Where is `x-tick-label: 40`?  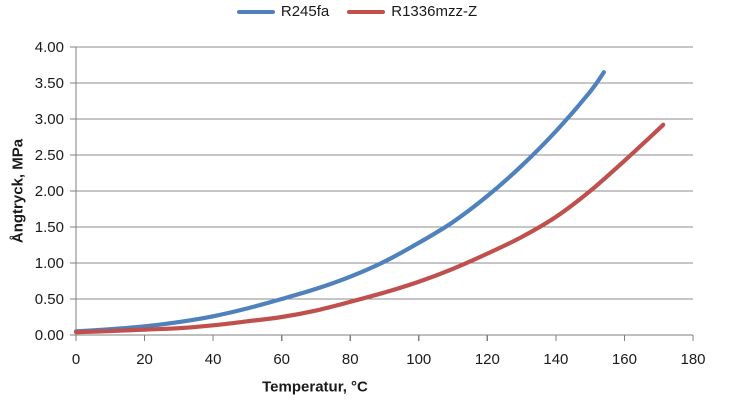
x-tick-label: 40 is located at coordinates (213, 359).